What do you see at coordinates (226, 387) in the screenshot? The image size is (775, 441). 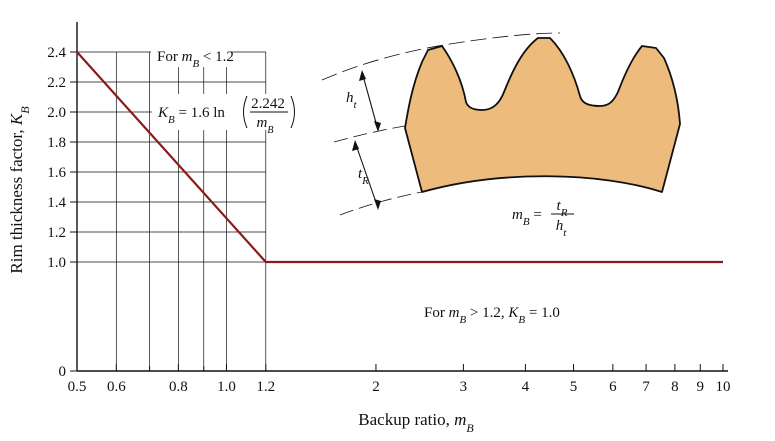 I see `x-tick-label: 1.0` at bounding box center [226, 387].